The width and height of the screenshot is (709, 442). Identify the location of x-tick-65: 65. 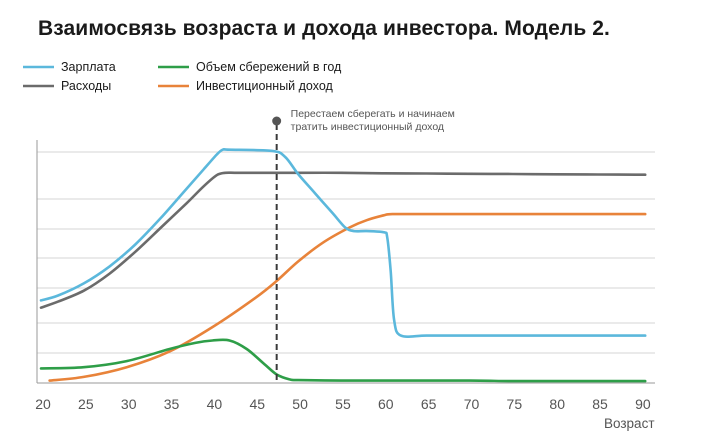
(429, 404).